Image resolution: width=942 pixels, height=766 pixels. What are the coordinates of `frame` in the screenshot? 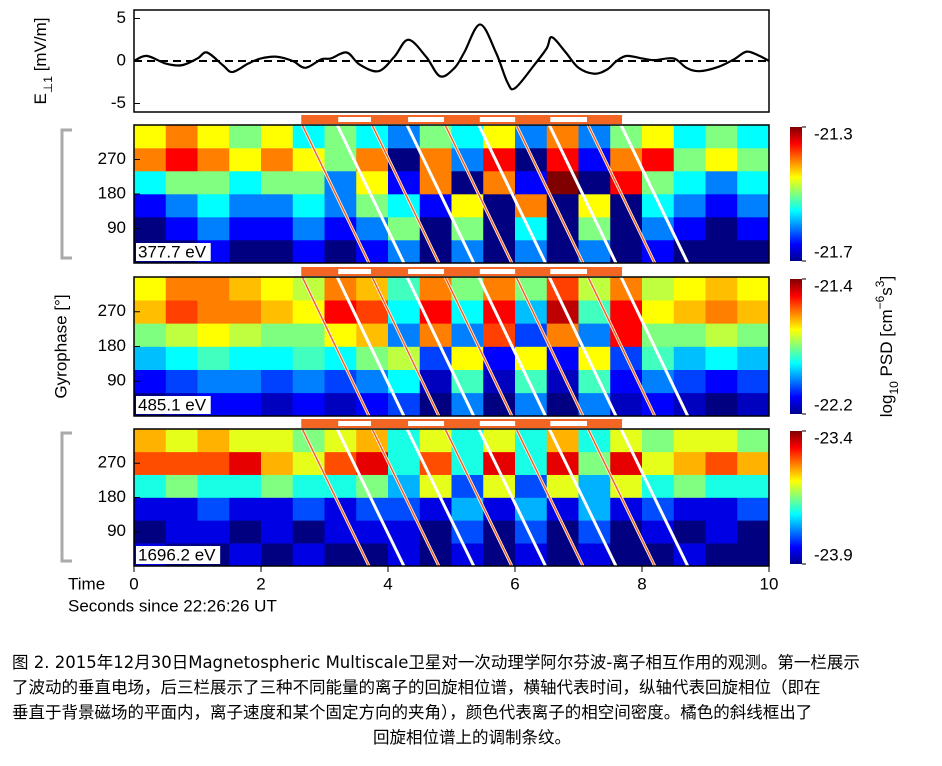 It's located at (451, 194).